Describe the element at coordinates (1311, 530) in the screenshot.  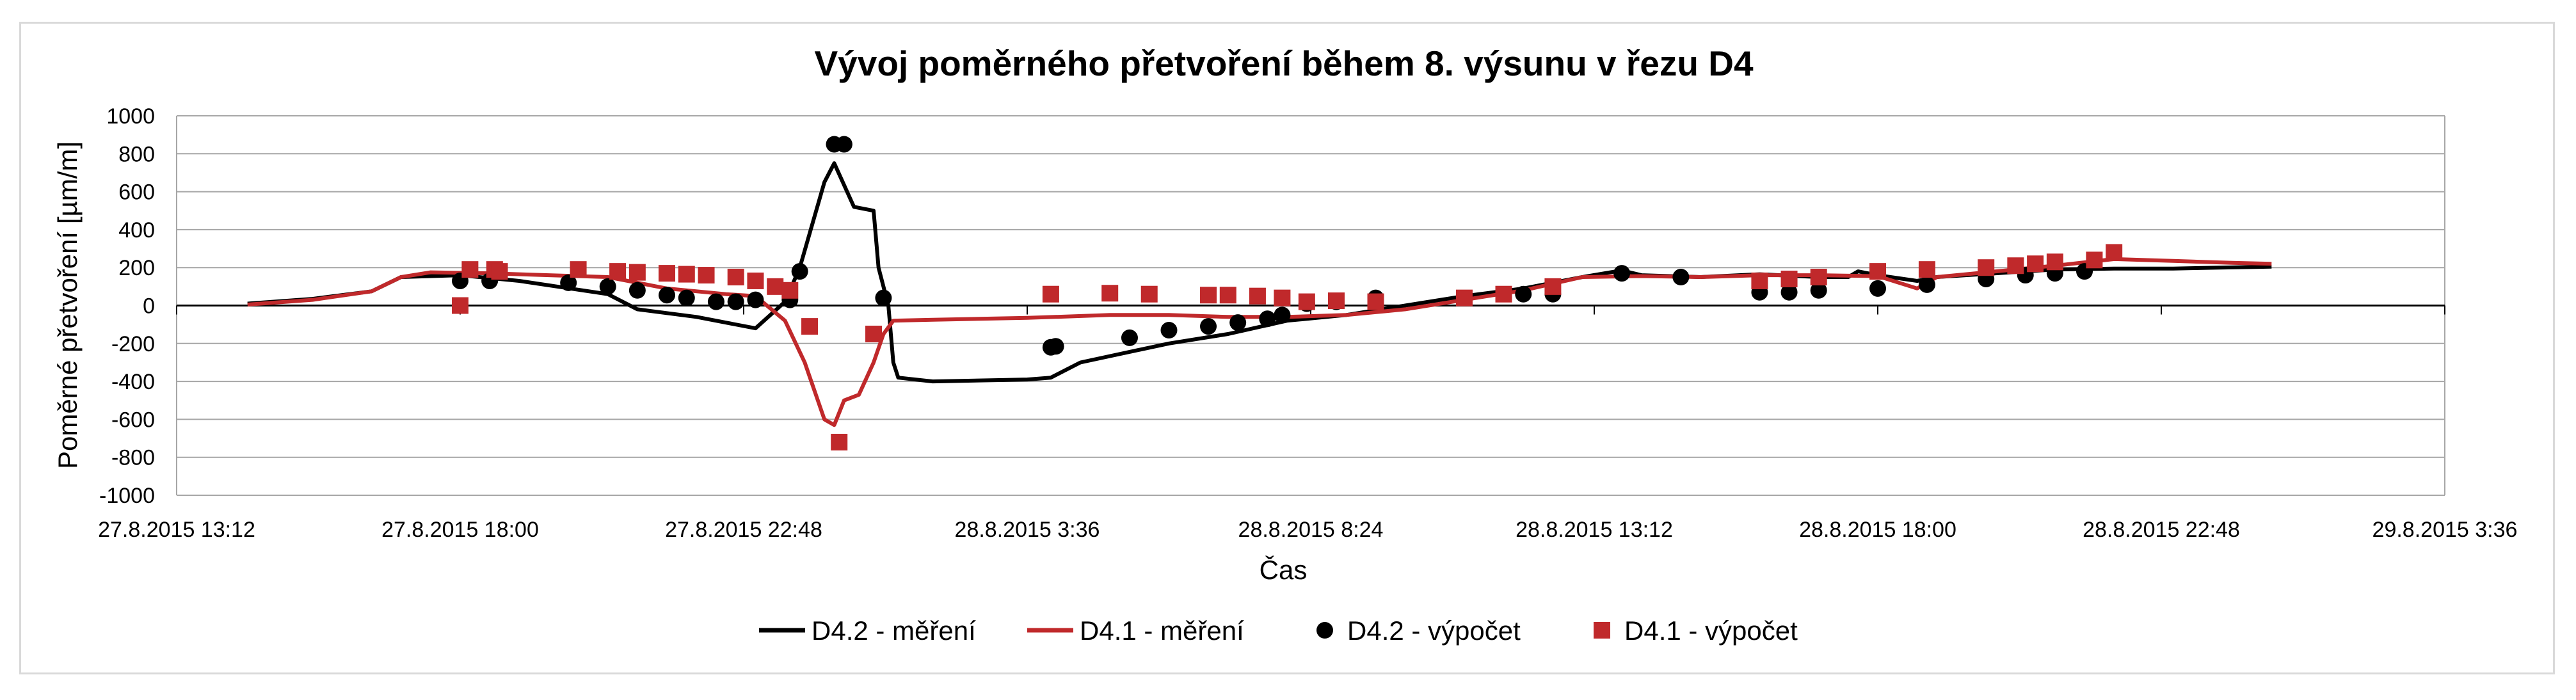
I see `x-tick-label: 28.8.2015 8:24` at that location.